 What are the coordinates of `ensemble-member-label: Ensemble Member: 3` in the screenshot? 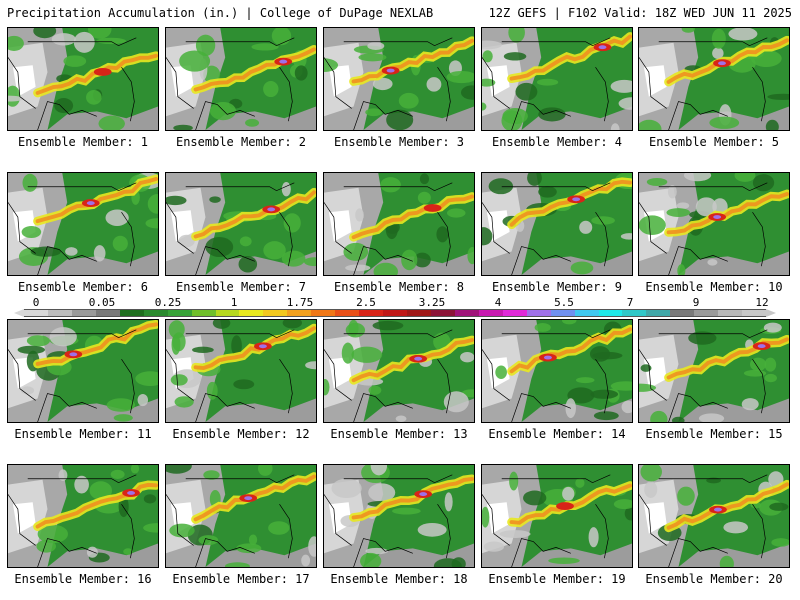 It's located at (399, 142).